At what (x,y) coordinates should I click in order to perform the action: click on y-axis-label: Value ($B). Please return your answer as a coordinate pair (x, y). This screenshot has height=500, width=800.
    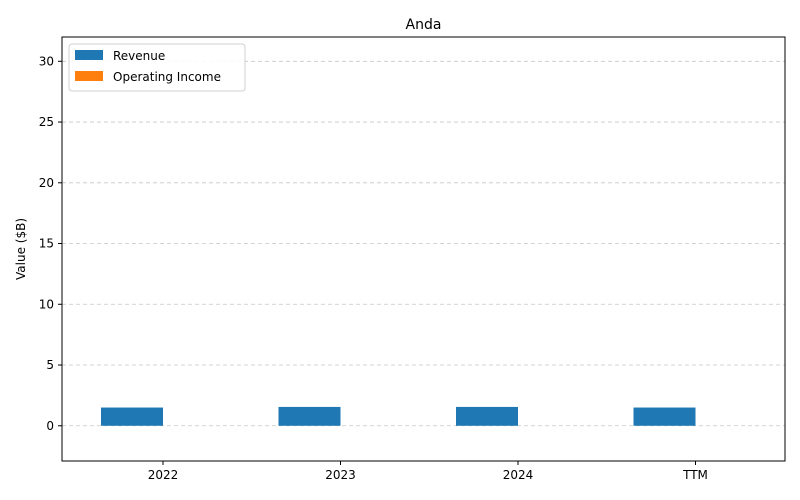
    Looking at the image, I should click on (21, 249).